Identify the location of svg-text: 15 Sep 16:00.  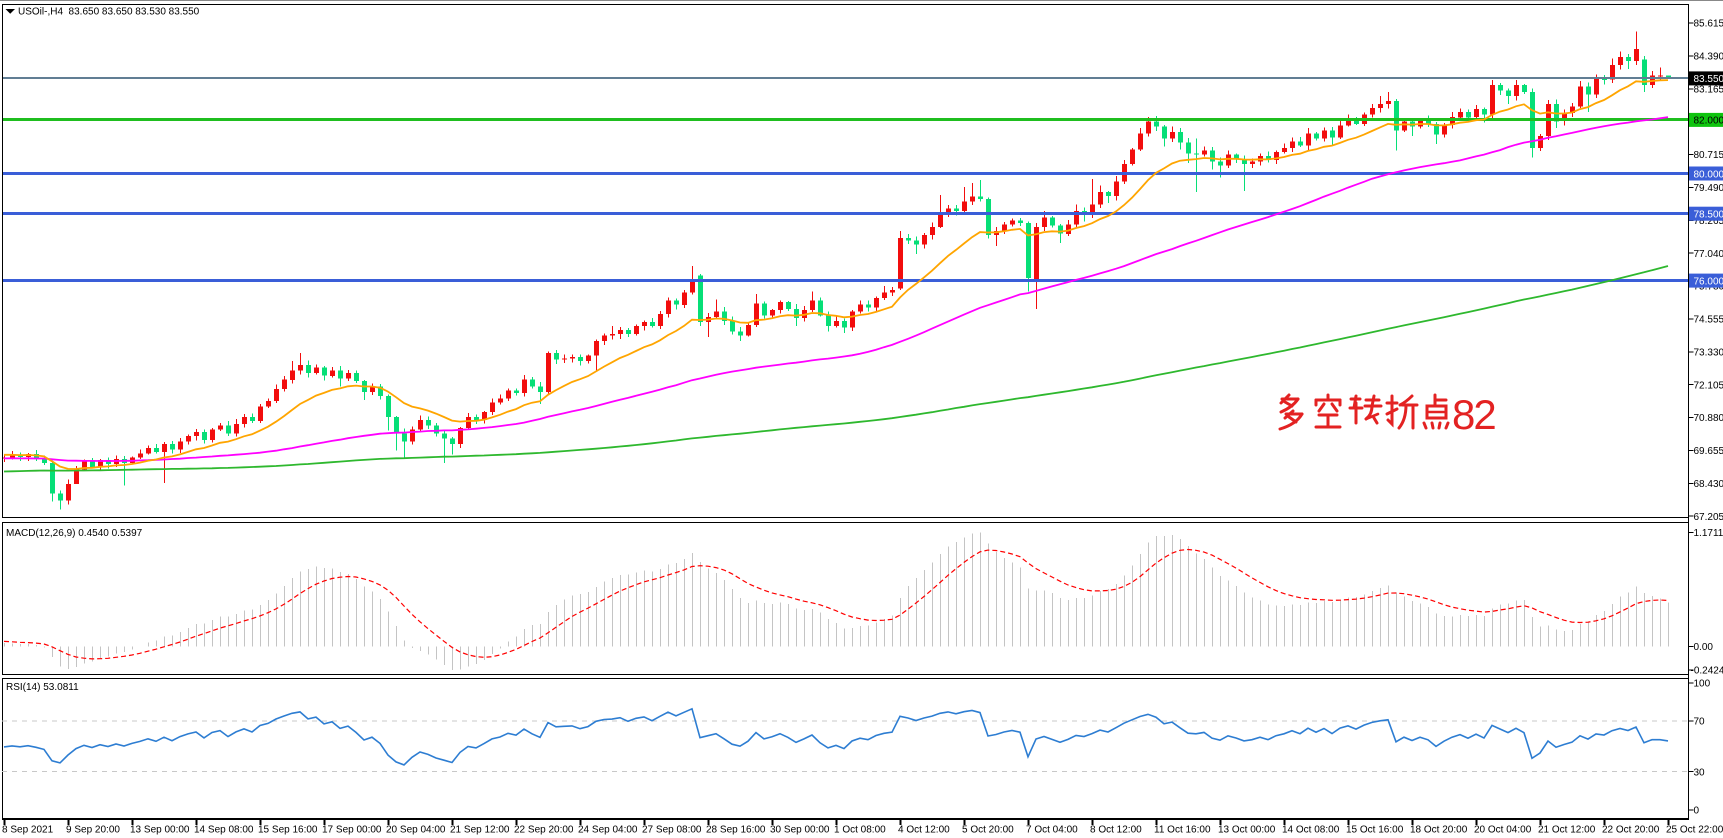
(288, 830).